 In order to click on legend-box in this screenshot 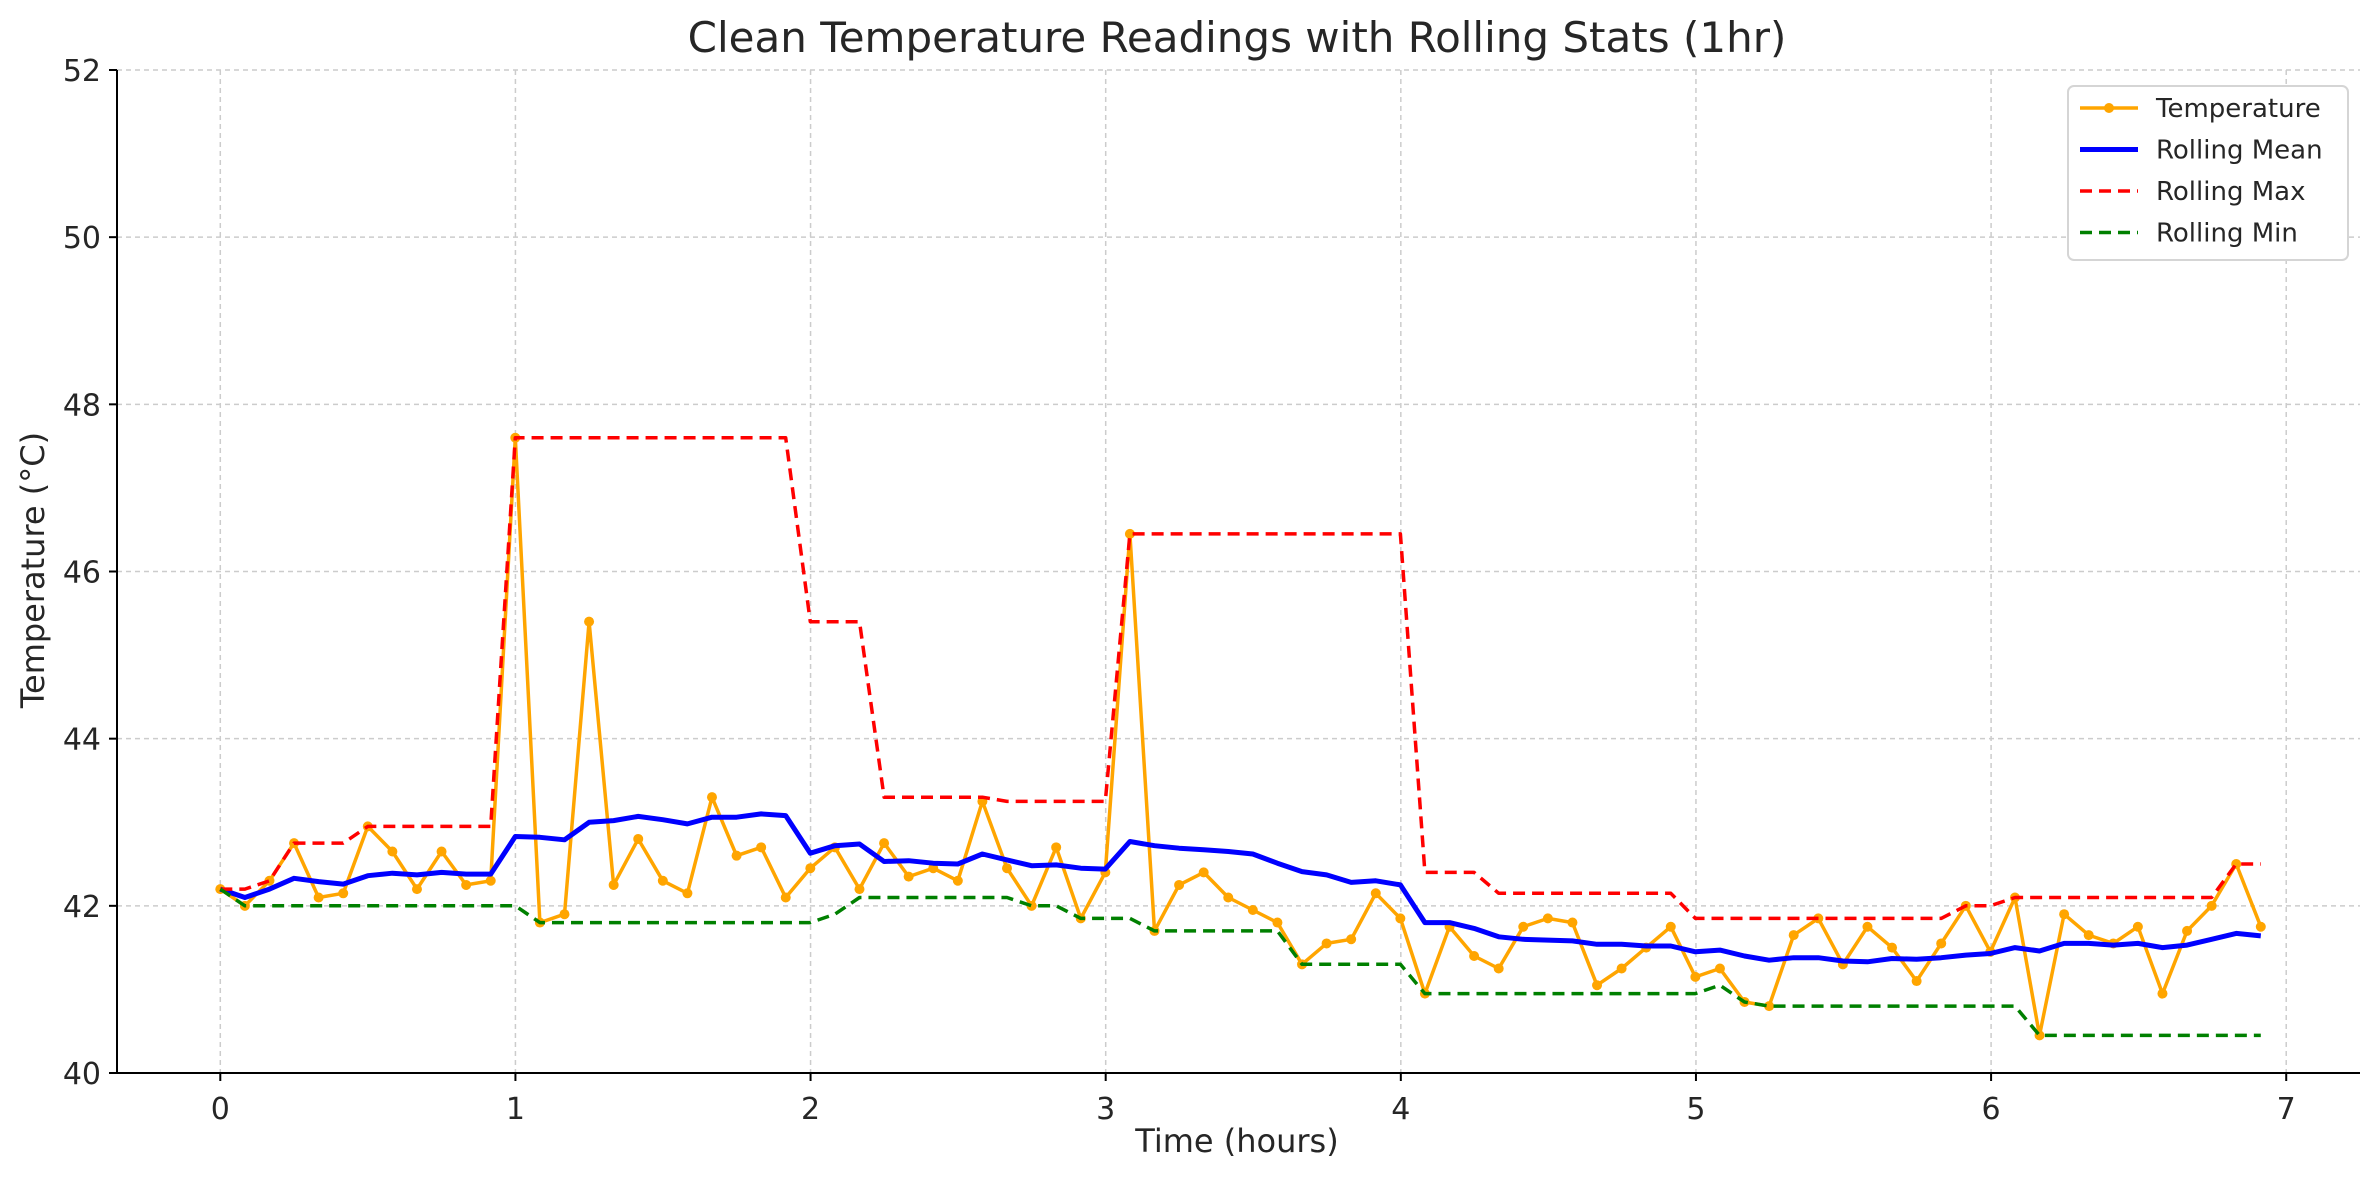, I will do `click(2208, 173)`.